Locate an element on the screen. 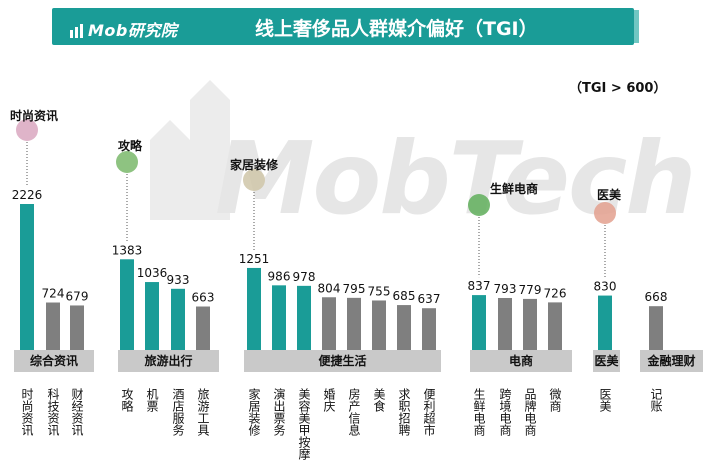 This screenshot has width=703, height=476. bar-酒店服务 is located at coordinates (178, 319).